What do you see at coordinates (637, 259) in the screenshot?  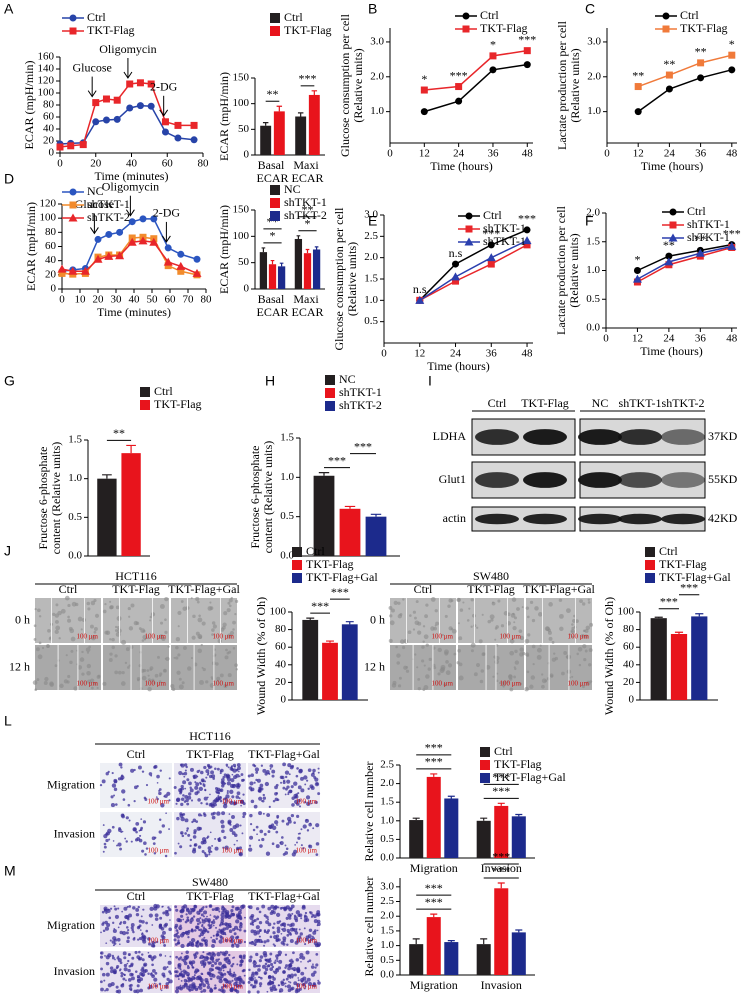 I see `significance: *` at bounding box center [637, 259].